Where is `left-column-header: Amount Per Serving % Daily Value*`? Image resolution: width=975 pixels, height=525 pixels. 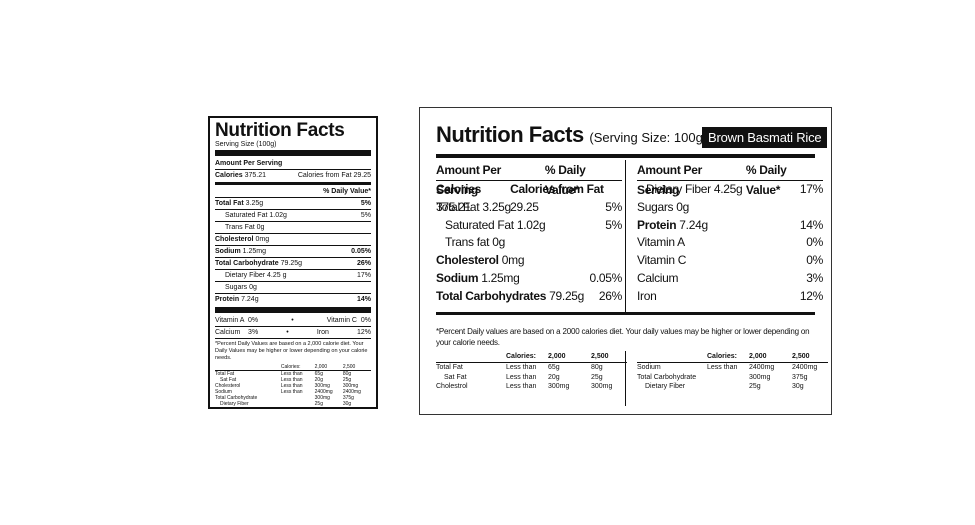 left-column-header: Amount Per Serving % Daily Value* is located at coordinates (529, 178).